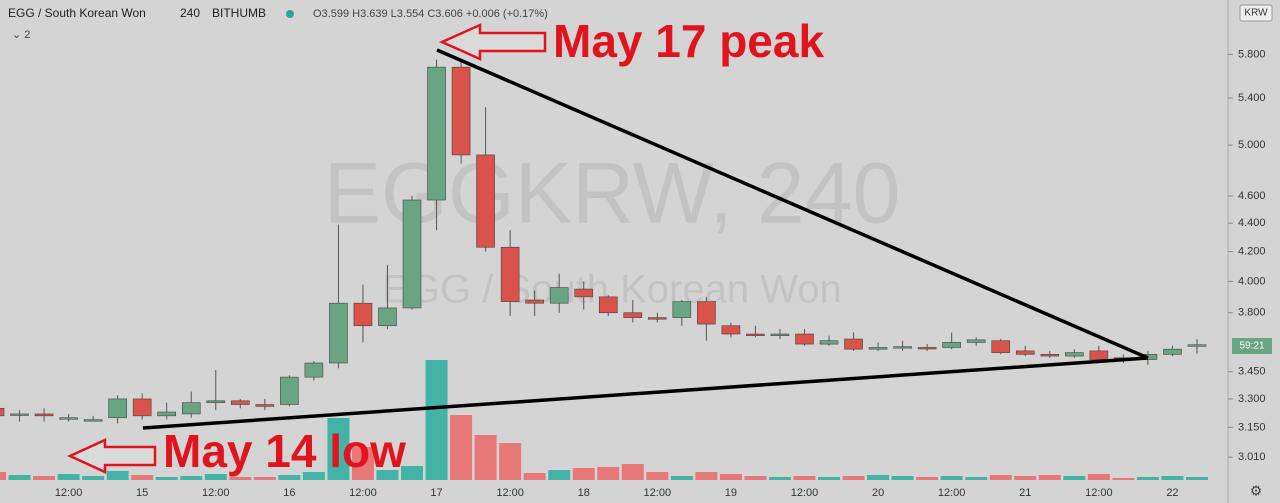  I want to click on x-tick-label: 20, so click(878, 493).